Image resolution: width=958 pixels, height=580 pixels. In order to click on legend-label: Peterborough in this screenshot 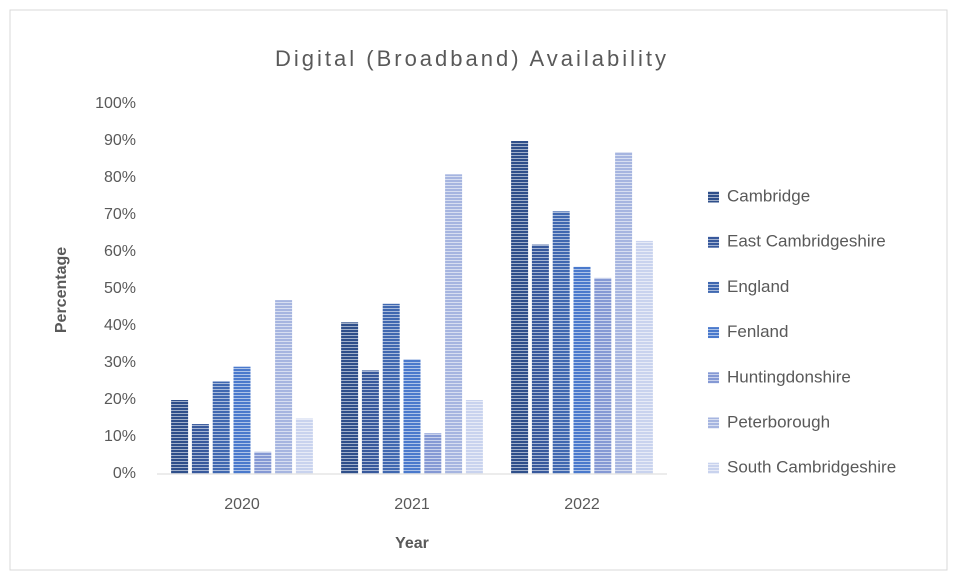, I will do `click(778, 421)`.